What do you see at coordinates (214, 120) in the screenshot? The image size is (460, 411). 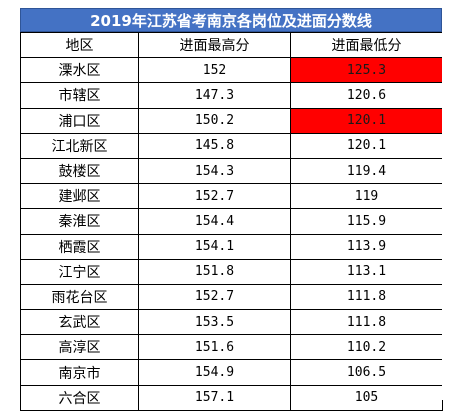 I see `cell-highest-score: 150.2` at bounding box center [214, 120].